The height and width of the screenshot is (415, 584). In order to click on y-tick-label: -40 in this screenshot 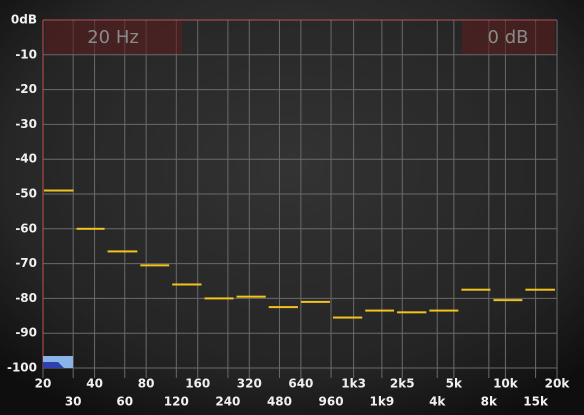, I will do `click(26, 159)`.